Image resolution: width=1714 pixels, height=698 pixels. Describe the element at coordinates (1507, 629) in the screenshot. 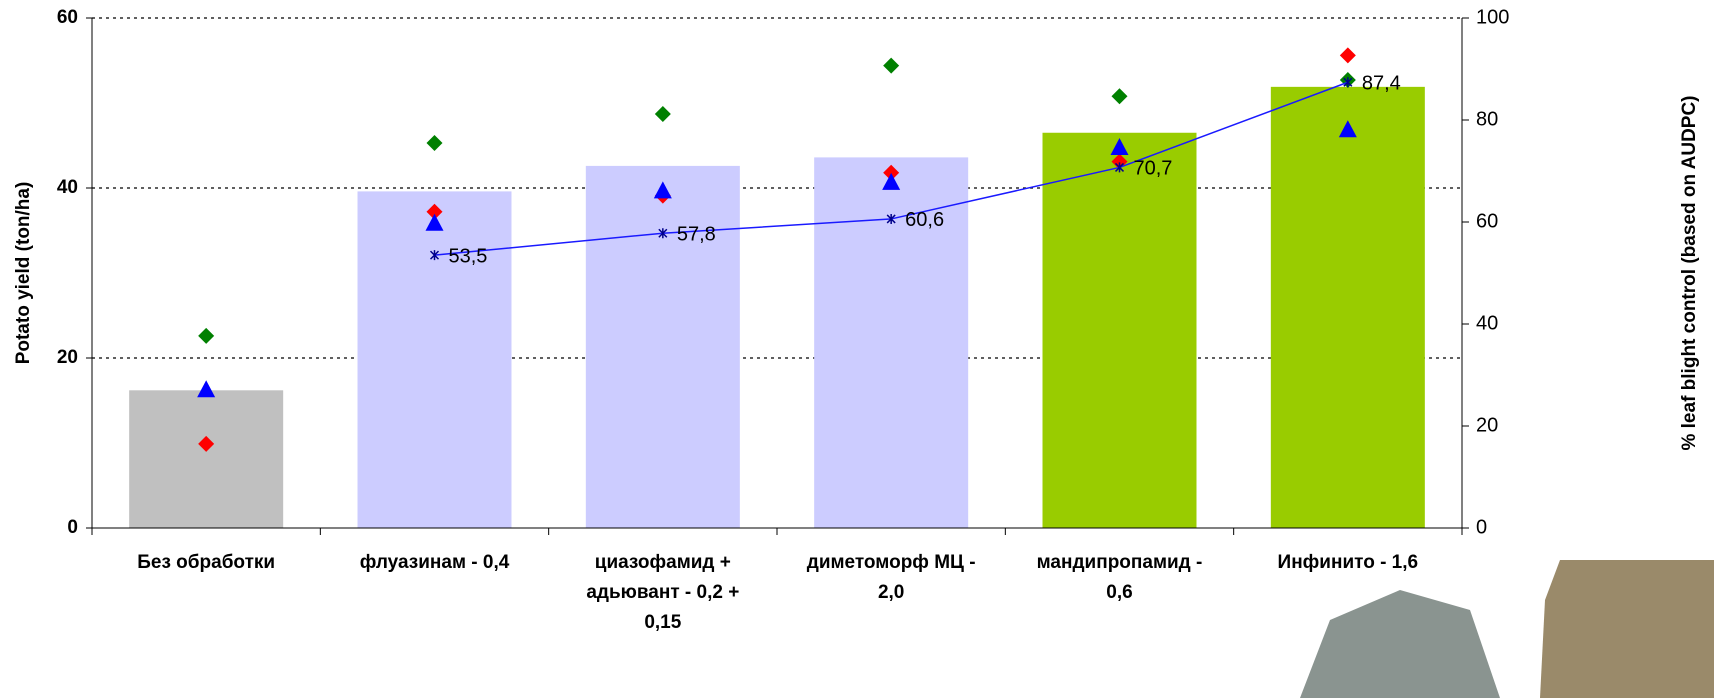

I see `decoration` at that location.